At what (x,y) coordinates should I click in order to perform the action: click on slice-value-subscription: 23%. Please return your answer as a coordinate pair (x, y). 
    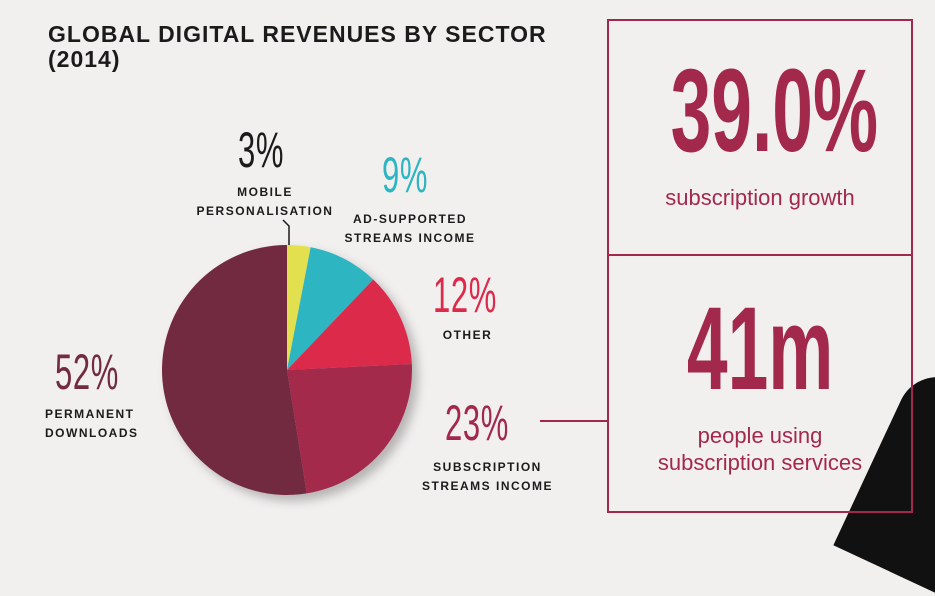
    Looking at the image, I should click on (477, 423).